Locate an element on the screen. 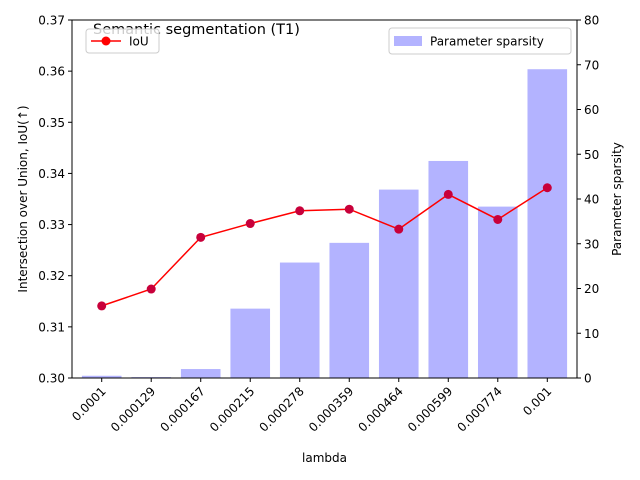  x-tick-label: 0.0001 is located at coordinates (89, 404).